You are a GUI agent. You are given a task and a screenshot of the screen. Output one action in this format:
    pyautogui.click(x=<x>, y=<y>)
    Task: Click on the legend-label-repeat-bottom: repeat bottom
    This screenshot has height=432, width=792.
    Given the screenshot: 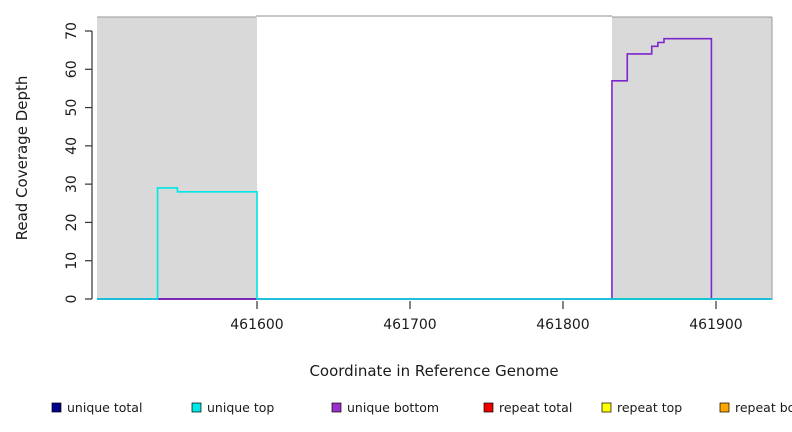 What is the action you would take?
    pyautogui.click(x=763, y=407)
    